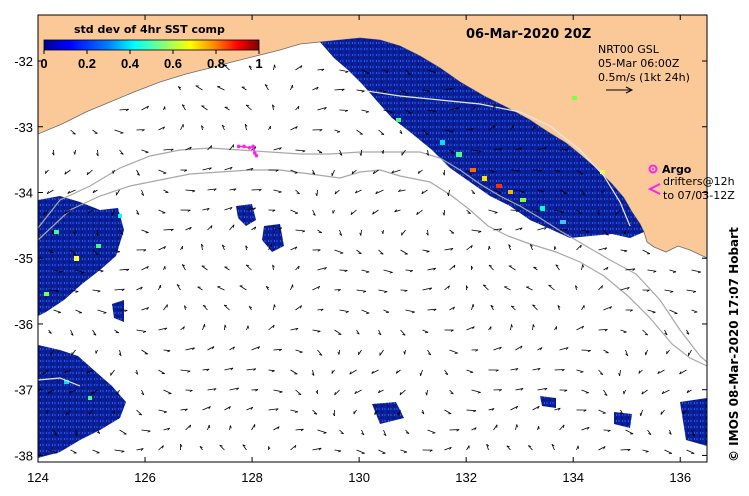  What do you see at coordinates (23, 61) in the screenshot?
I see `y-tick-label: -32` at bounding box center [23, 61].